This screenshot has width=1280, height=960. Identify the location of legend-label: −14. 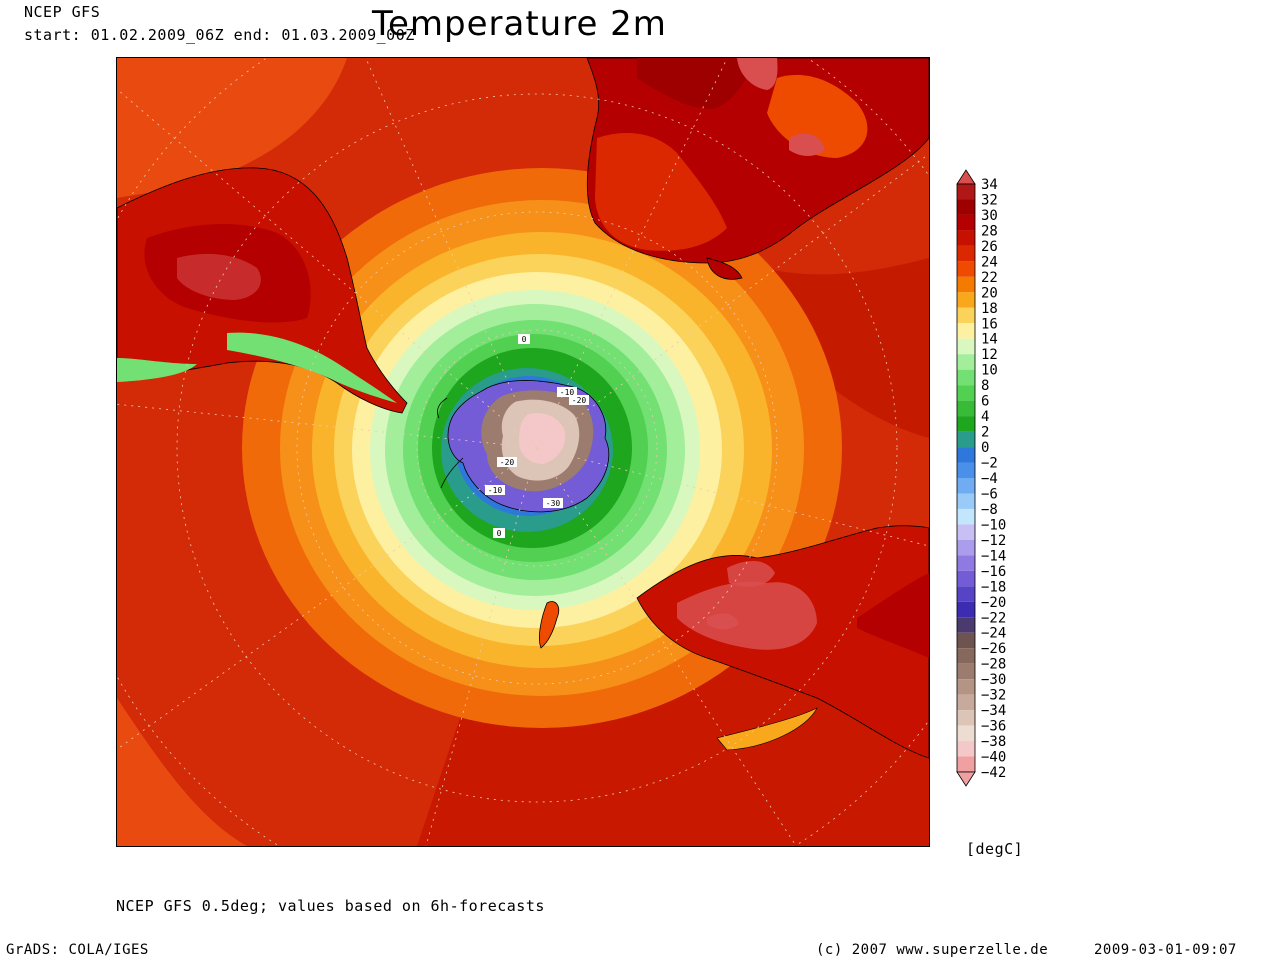
(993, 556).